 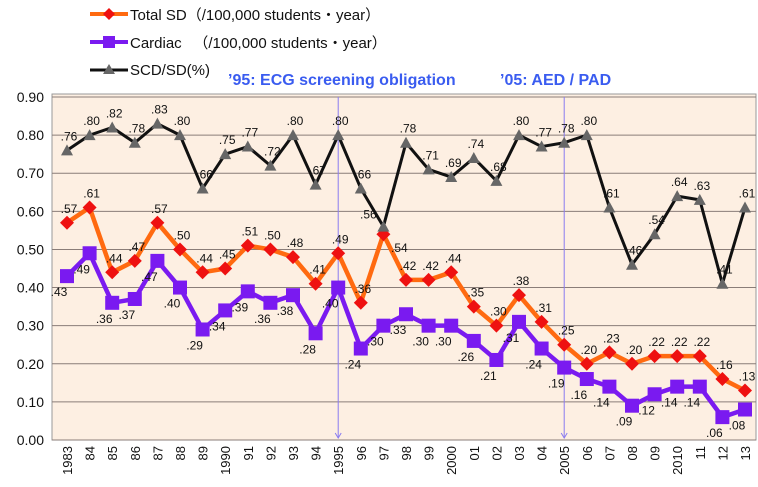 I want to click on data-label: .49, so click(x=81, y=269).